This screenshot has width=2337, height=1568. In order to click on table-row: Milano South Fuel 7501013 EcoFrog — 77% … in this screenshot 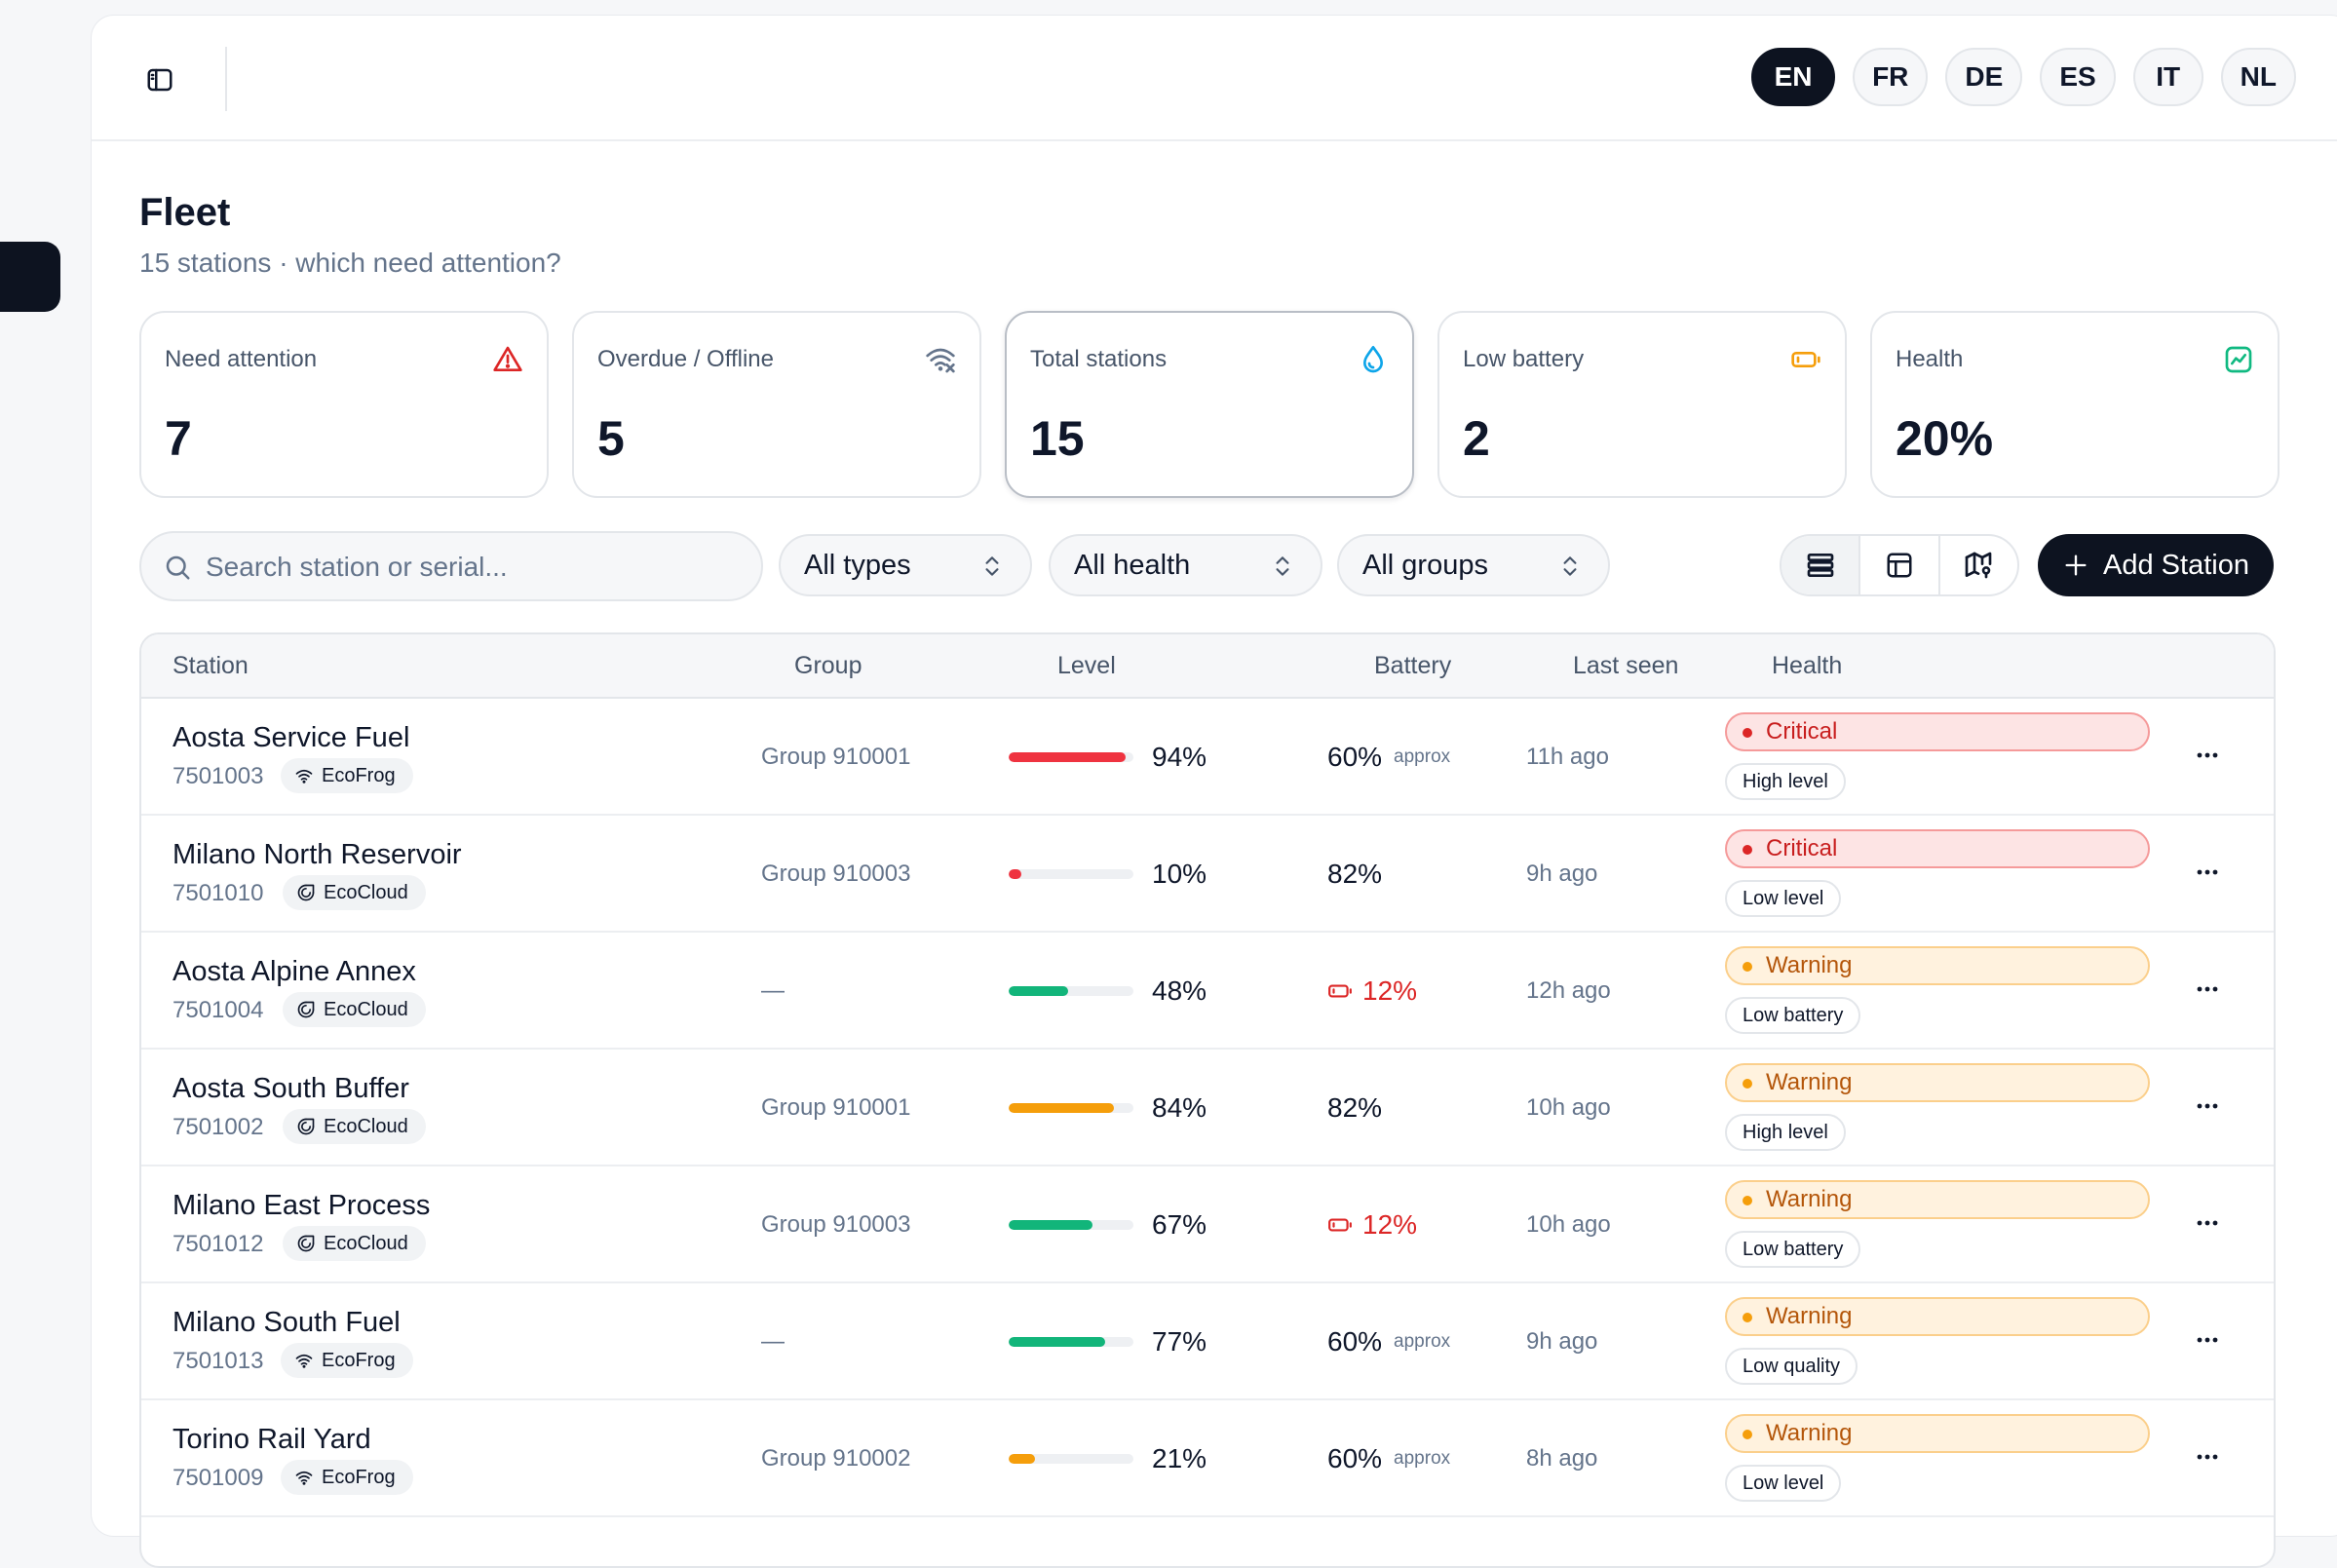, I will do `click(1207, 1340)`.